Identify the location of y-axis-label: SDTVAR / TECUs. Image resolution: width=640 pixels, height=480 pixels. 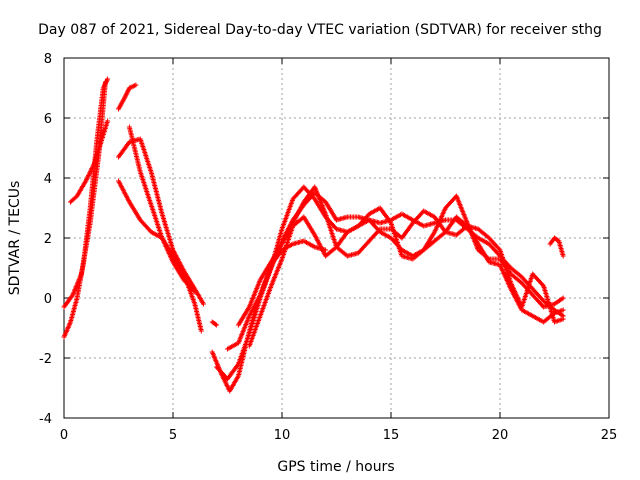
(15, 238).